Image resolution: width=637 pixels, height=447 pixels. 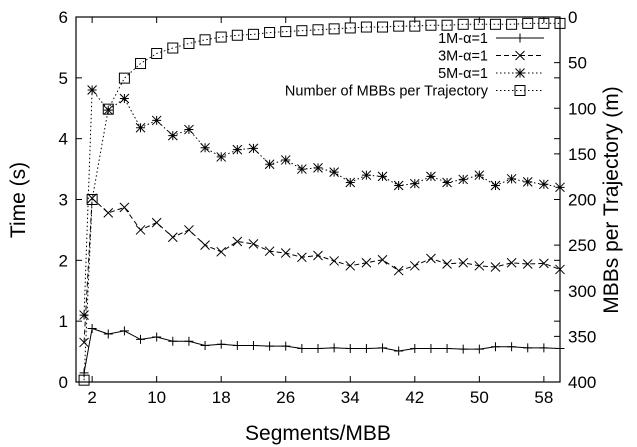 I want to click on legend-label: 1M-α=1, so click(x=463, y=39).